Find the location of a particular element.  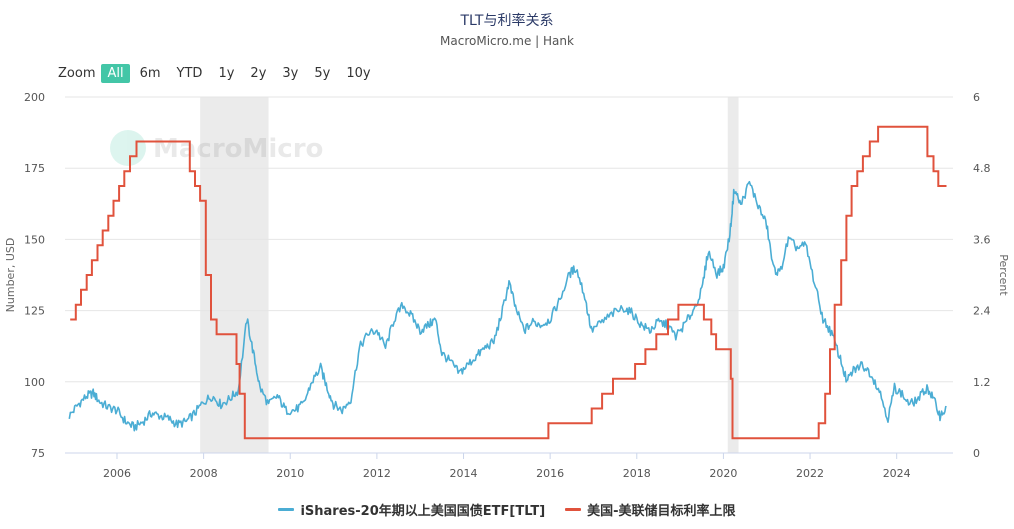

y-right-tick-label: 1.2 is located at coordinates (982, 382).